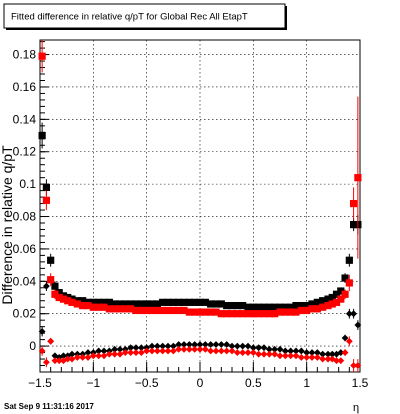 This screenshot has height=414, width=400. Describe the element at coordinates (306, 383) in the screenshot. I see `x-tick-label: 1` at that location.